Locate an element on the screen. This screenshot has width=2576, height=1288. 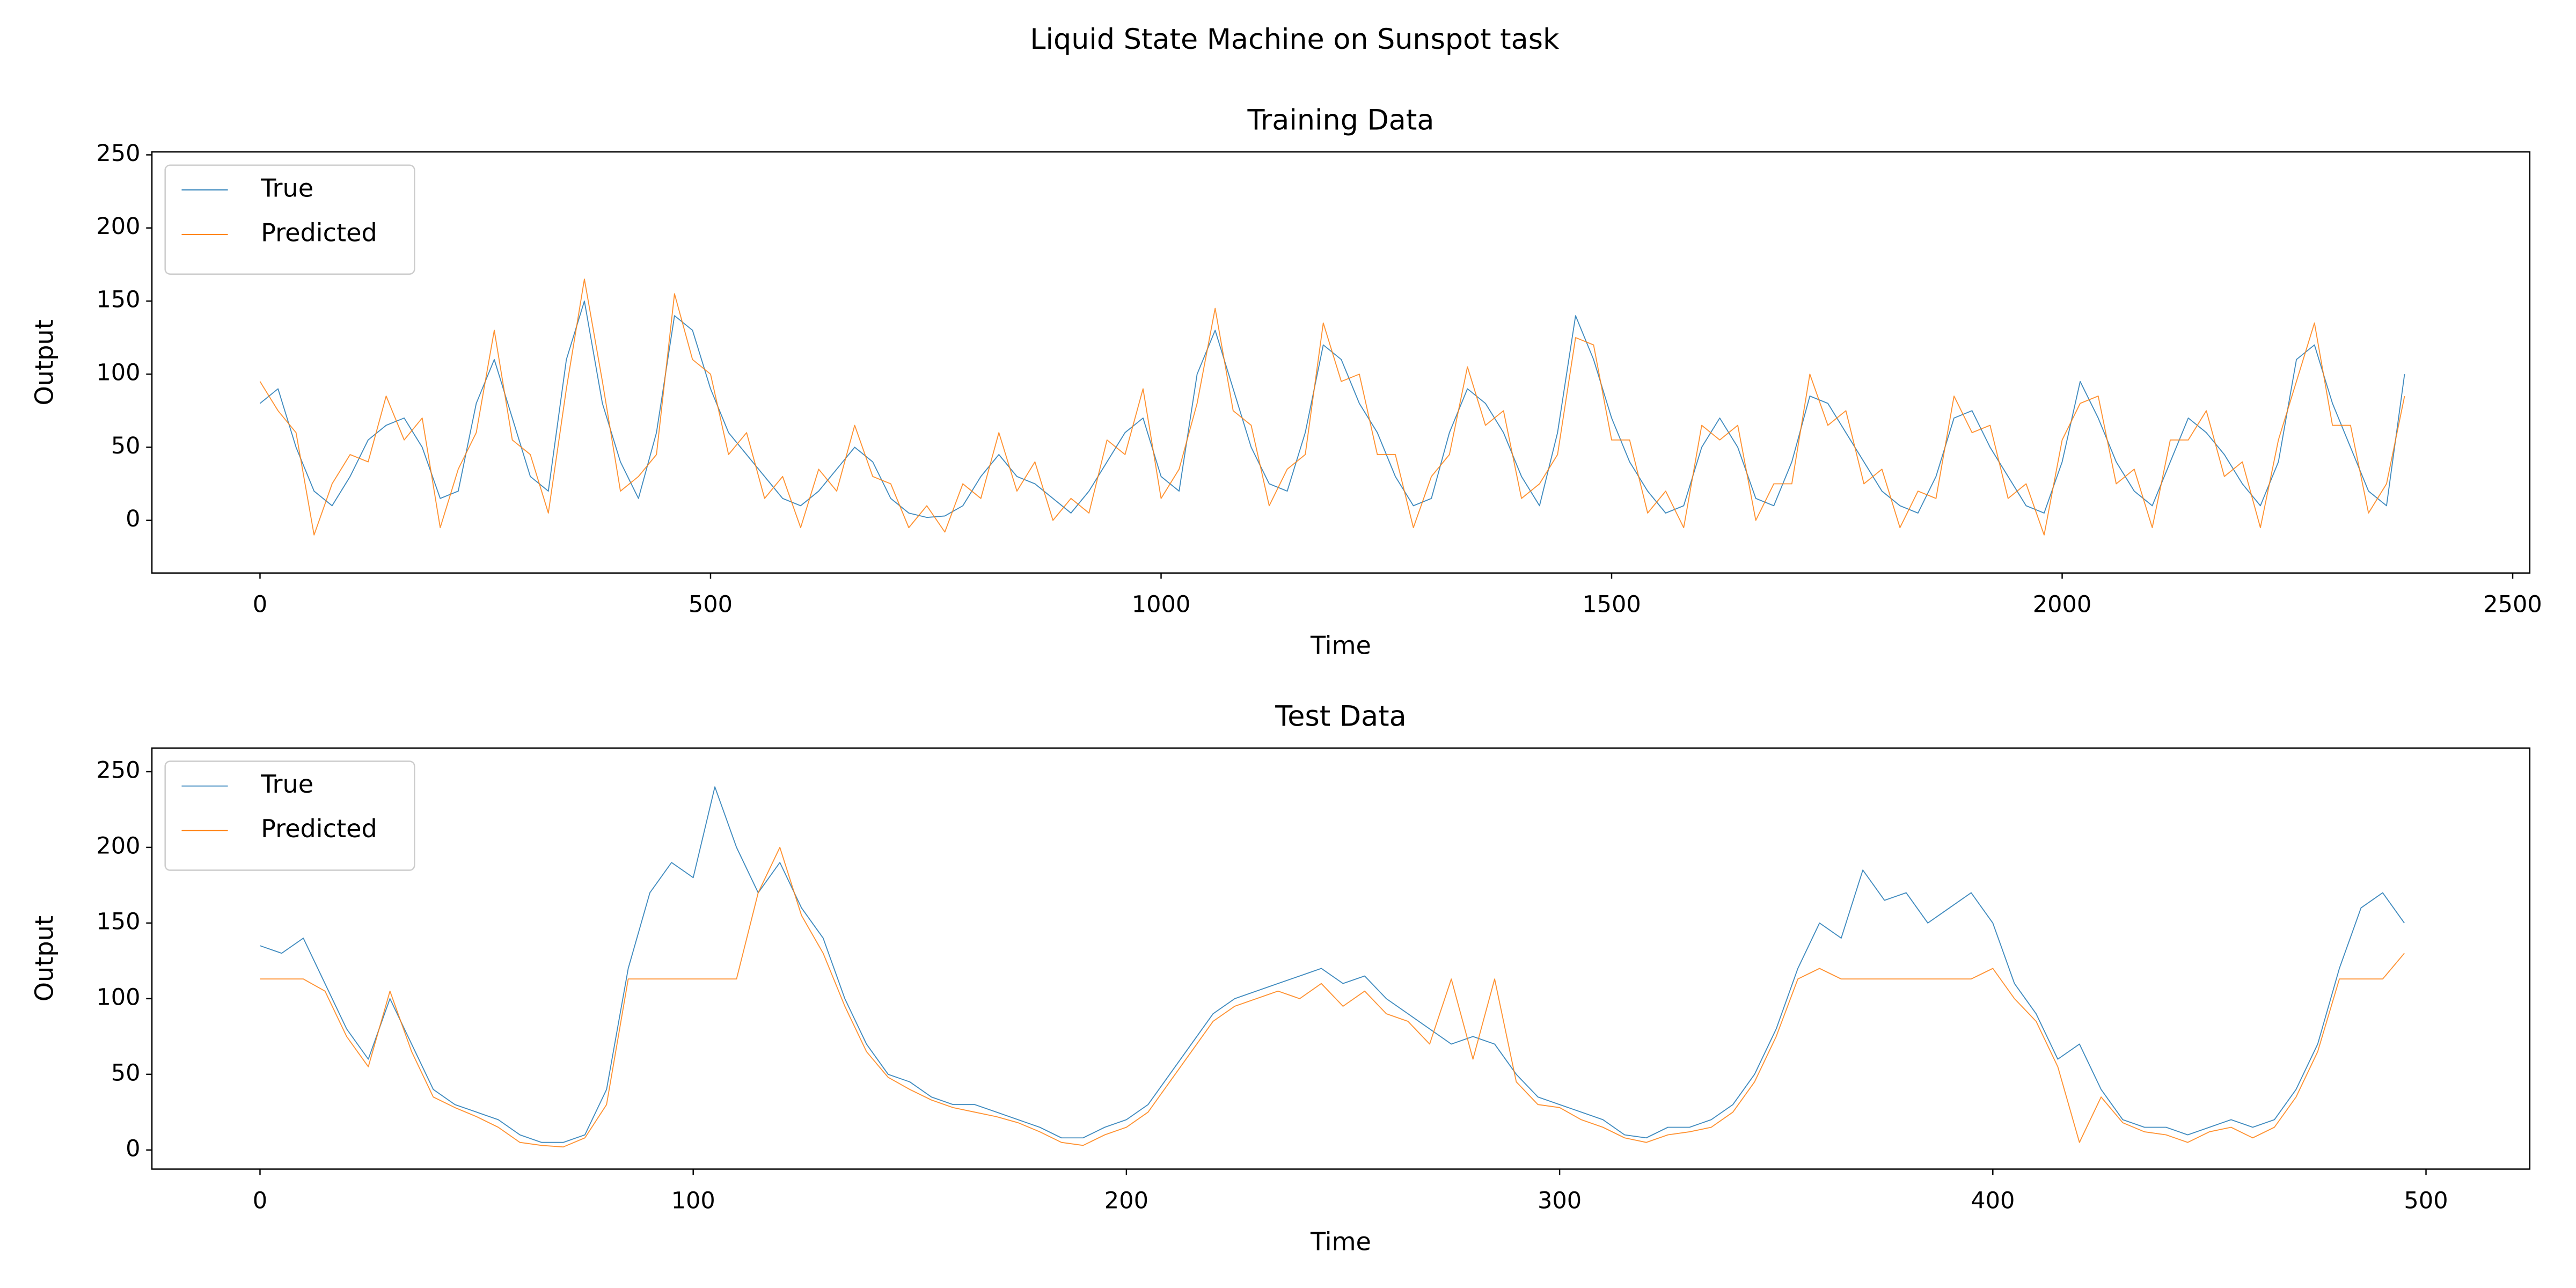
x-tick-label: 2500 is located at coordinates (2512, 604).